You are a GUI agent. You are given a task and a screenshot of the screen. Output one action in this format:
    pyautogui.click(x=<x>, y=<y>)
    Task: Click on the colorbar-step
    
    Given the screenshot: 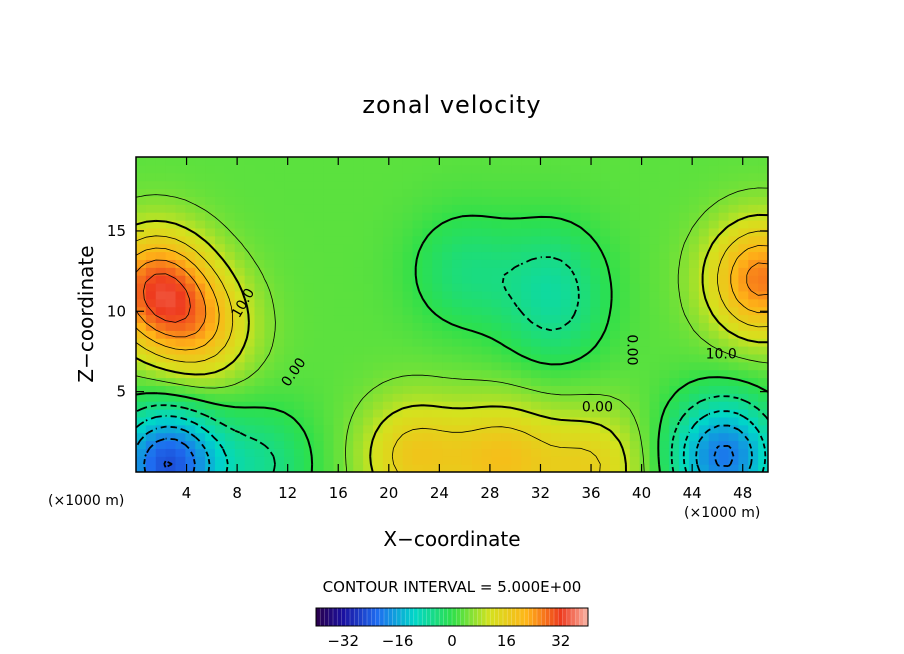 What is the action you would take?
    pyautogui.click(x=331, y=617)
    